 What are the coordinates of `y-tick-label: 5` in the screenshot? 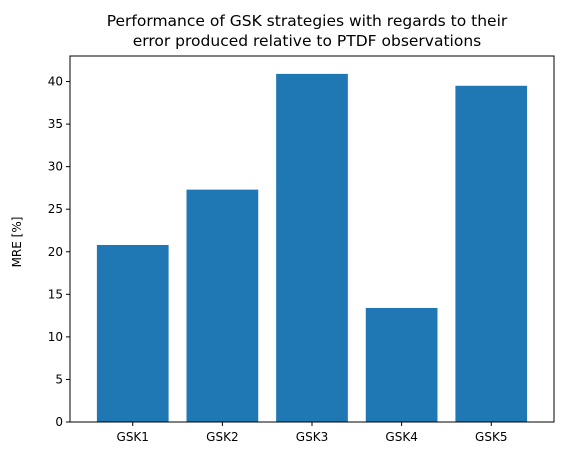 It's located at (59, 379).